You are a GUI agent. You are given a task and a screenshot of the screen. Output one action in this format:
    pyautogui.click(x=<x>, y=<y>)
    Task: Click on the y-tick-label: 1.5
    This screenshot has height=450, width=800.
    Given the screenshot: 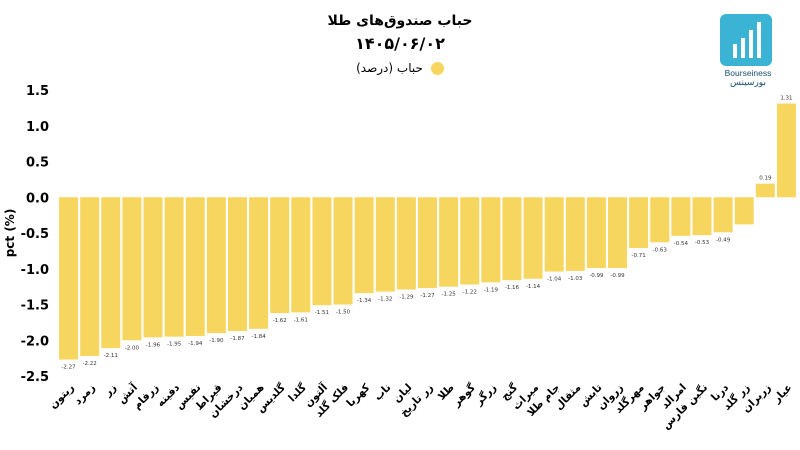 What is the action you would take?
    pyautogui.click(x=37, y=91)
    